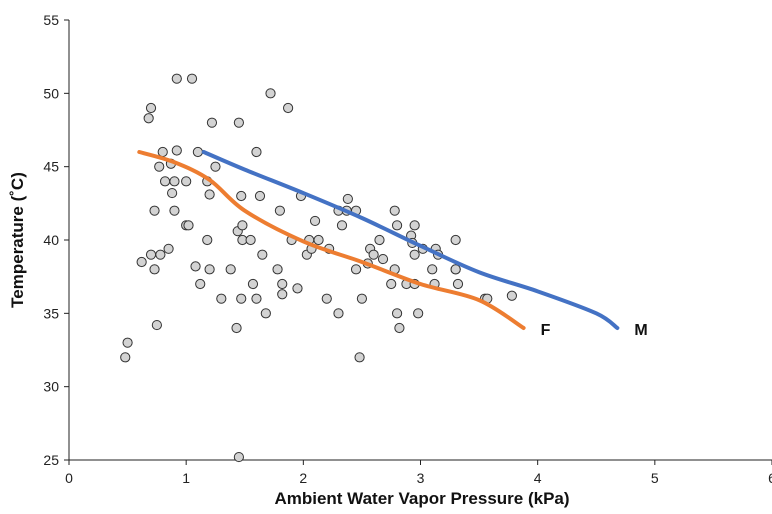 This screenshot has height=514, width=772. Describe the element at coordinates (538, 478) in the screenshot. I see `x-tick-label: 4` at that location.